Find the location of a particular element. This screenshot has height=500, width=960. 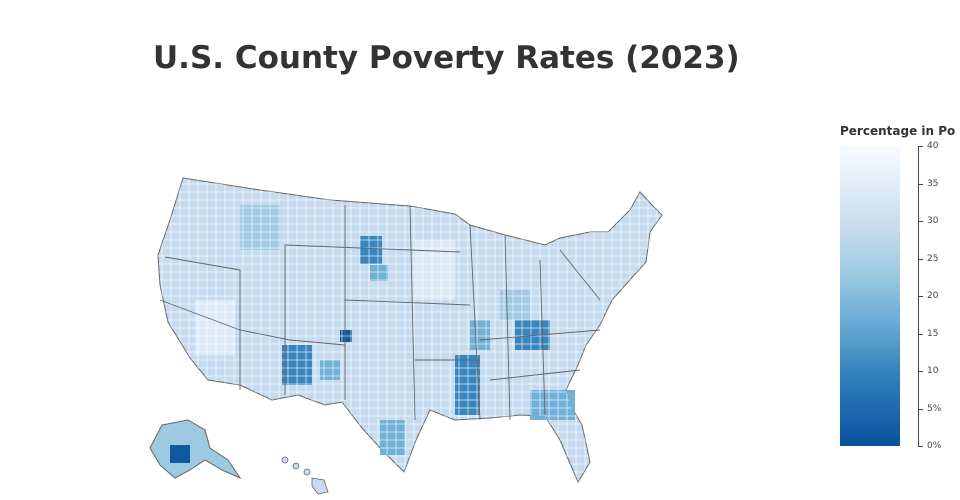

colorbar-legend: Percentage in Po 40 35 30 25 20 15 10 5% 0% is located at coordinates (899, 287).